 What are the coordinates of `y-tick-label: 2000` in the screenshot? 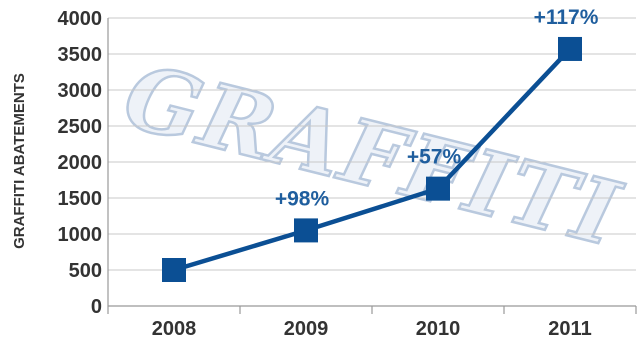 It's located at (80, 163).